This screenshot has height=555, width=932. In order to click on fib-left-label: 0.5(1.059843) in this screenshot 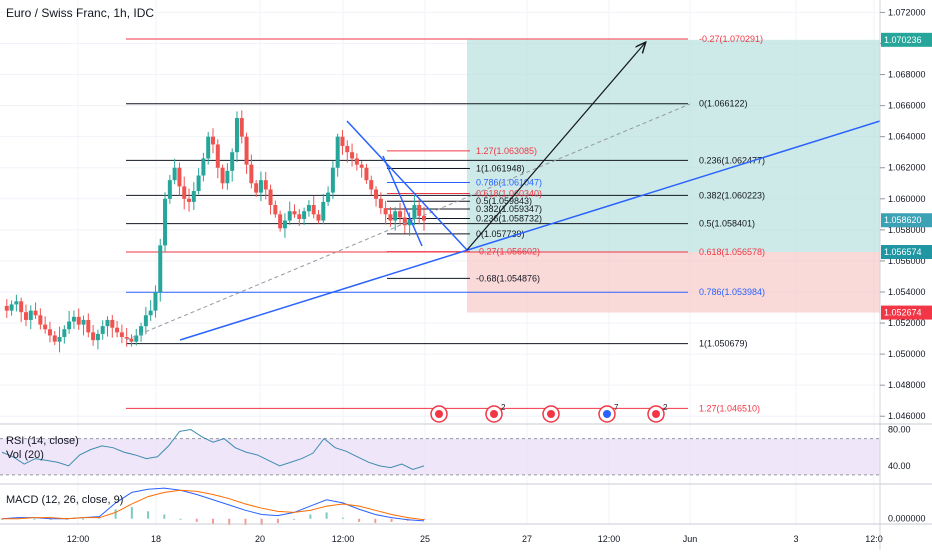, I will do `click(504, 201)`.